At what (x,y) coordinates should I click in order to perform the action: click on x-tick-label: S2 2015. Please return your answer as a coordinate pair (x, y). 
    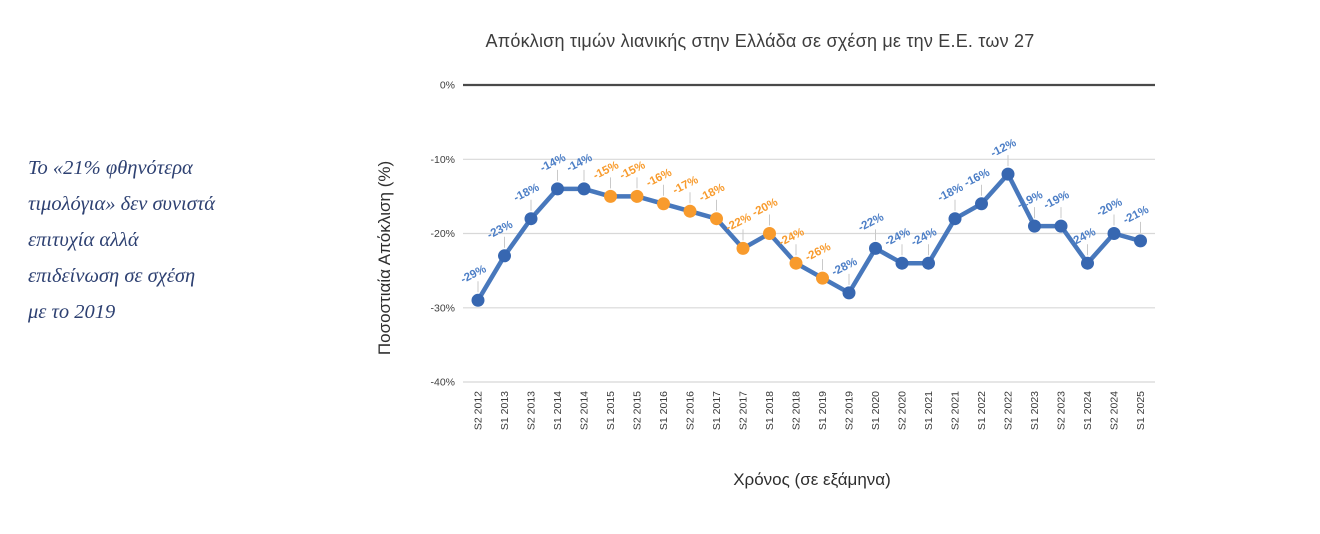
    Looking at the image, I should click on (638, 410).